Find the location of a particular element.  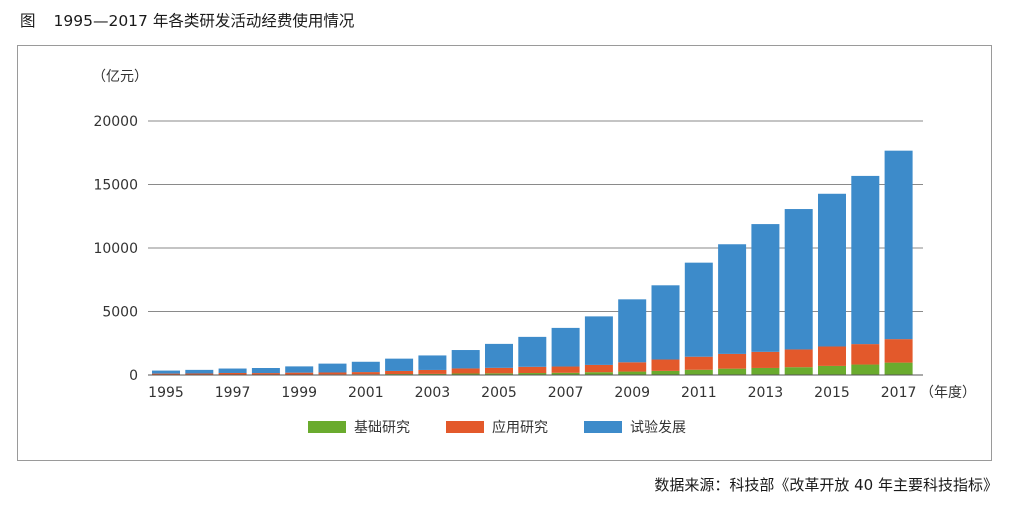

x-tick-label: 2015 is located at coordinates (832, 393).